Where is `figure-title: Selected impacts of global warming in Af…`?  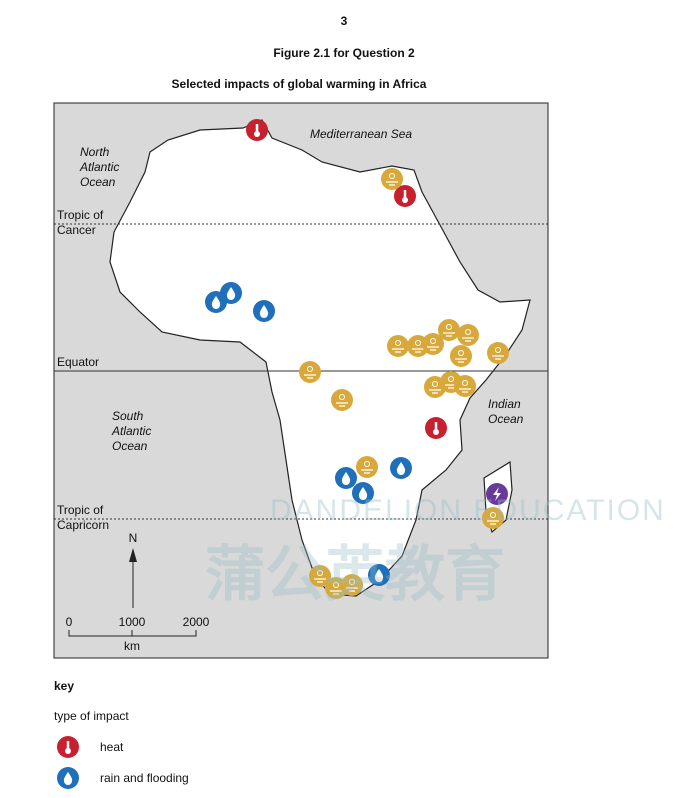
figure-title: Selected impacts of global warming in Af… is located at coordinates (299, 84).